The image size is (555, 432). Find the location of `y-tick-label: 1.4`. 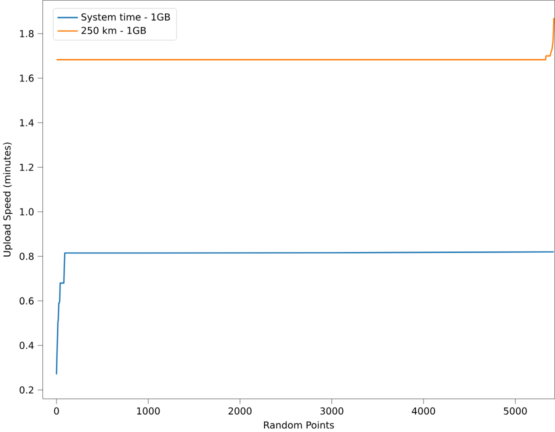

y-tick-label: 1.4 is located at coordinates (27, 122).